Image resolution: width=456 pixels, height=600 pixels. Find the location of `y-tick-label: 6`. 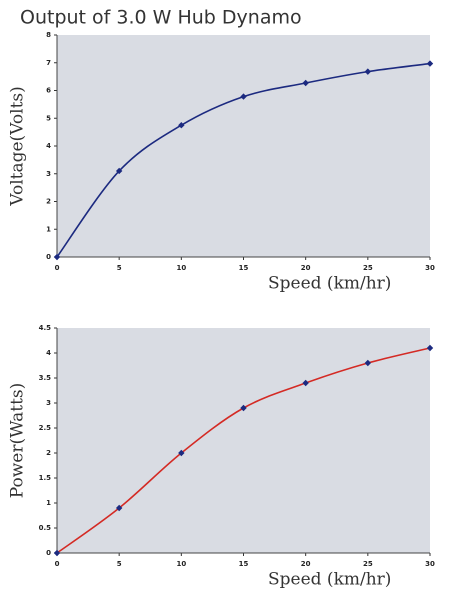

y-tick-label: 6 is located at coordinates (48, 91).